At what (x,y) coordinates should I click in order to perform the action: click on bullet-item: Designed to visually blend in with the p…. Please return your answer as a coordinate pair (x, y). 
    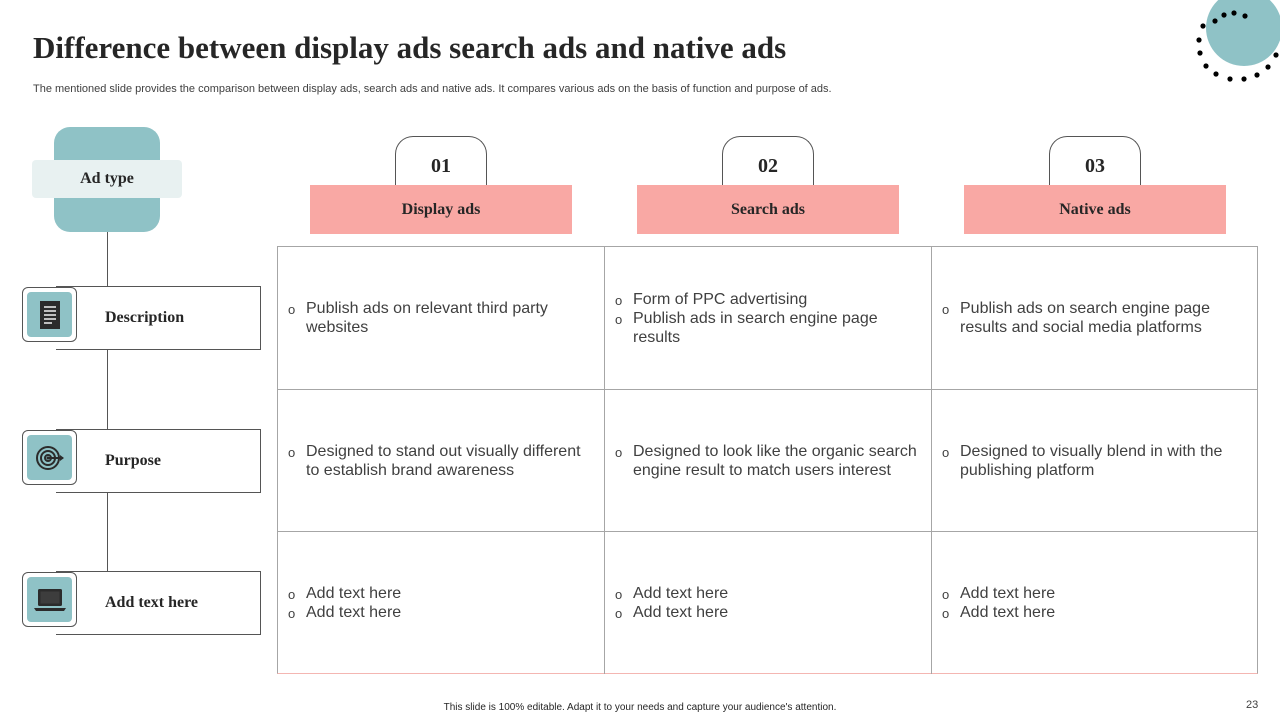
    Looking at the image, I should click on (1094, 461).